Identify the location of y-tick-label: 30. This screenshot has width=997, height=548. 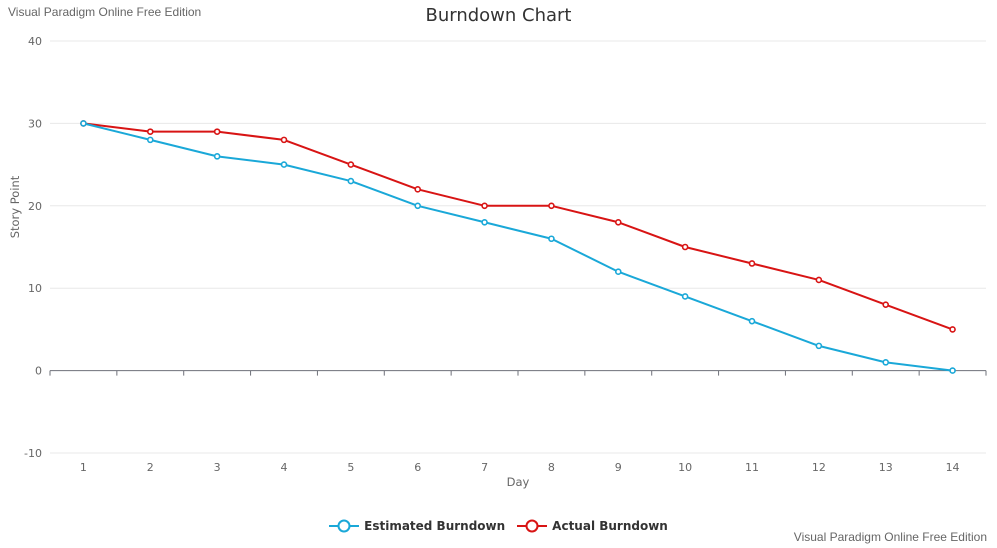
(35, 123).